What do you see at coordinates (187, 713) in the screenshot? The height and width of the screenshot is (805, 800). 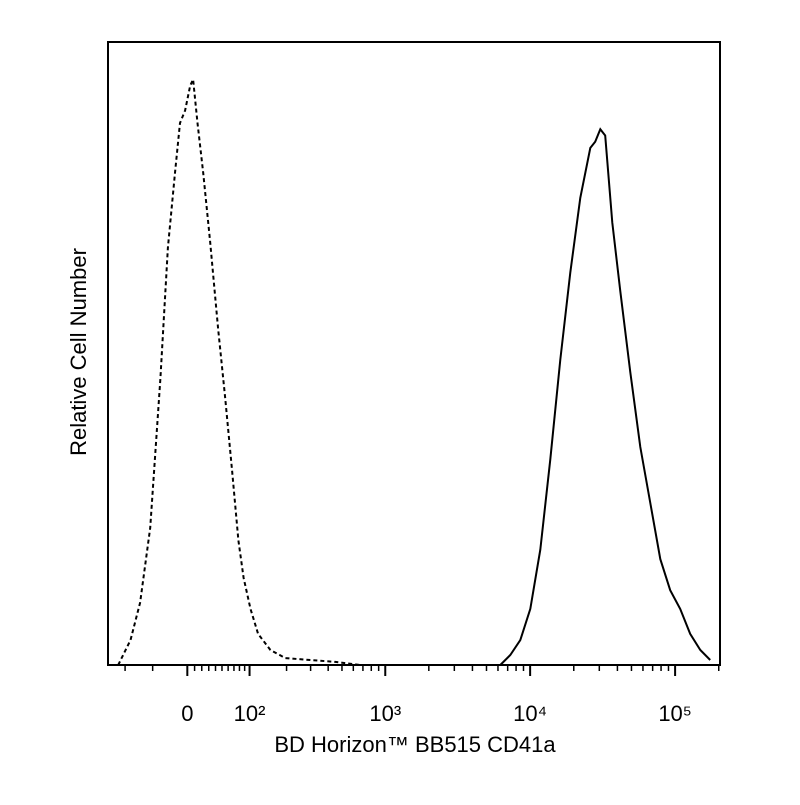 I see `x-tick-label: 0` at bounding box center [187, 713].